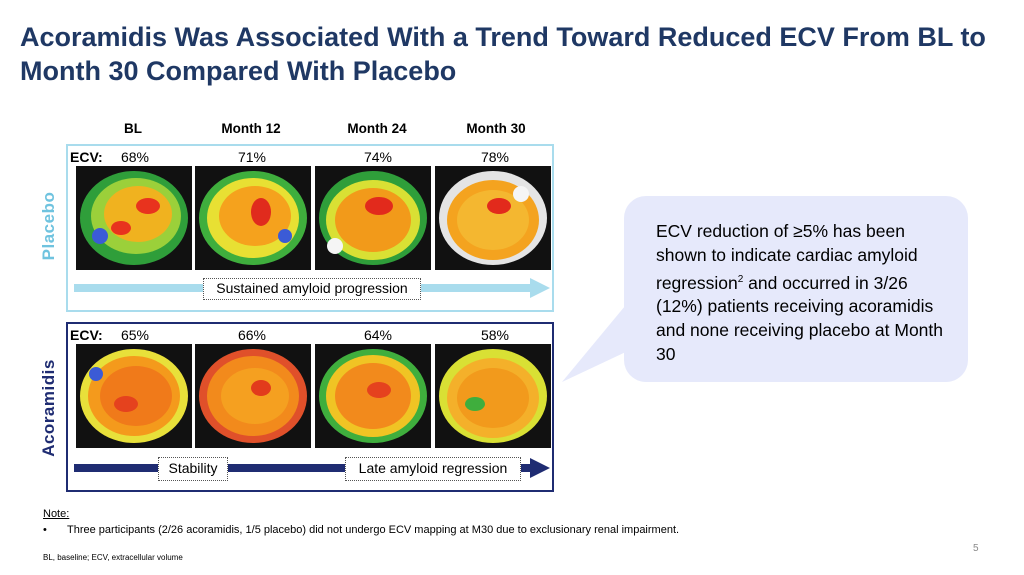 The width and height of the screenshot is (1024, 575). What do you see at coordinates (540, 468) in the screenshot?
I see `regression-arrow-head` at bounding box center [540, 468].